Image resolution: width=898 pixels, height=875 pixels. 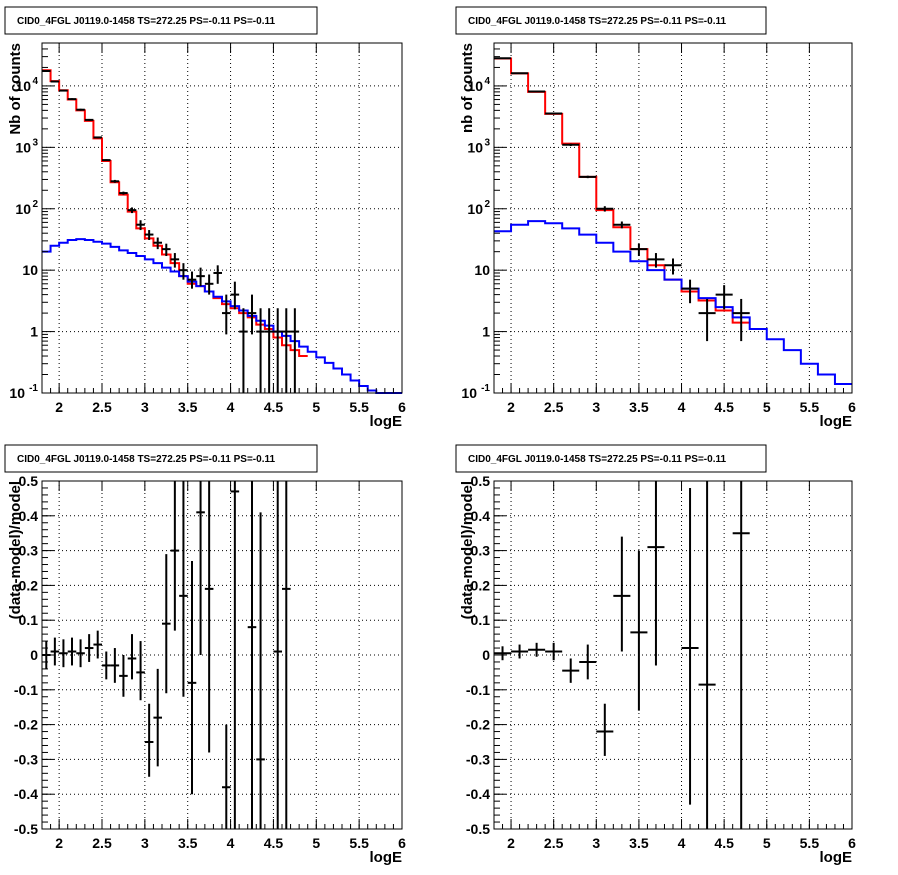 What do you see at coordinates (402, 407) in the screenshot?
I see `x-tick-label: 6` at bounding box center [402, 407].